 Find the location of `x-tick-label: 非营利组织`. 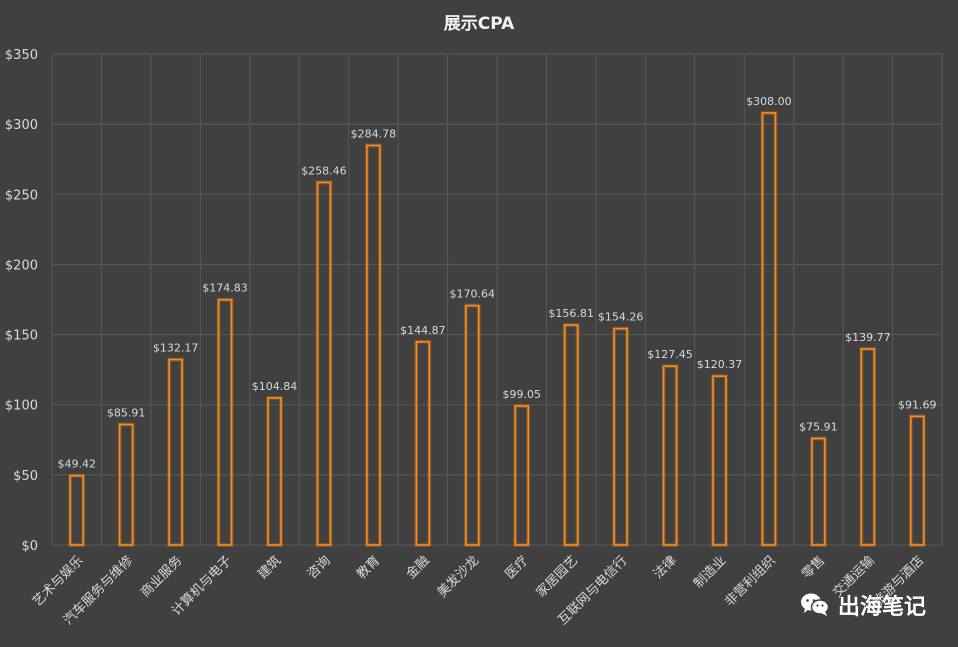

x-tick-label: 非营利组织 is located at coordinates (750, 581).